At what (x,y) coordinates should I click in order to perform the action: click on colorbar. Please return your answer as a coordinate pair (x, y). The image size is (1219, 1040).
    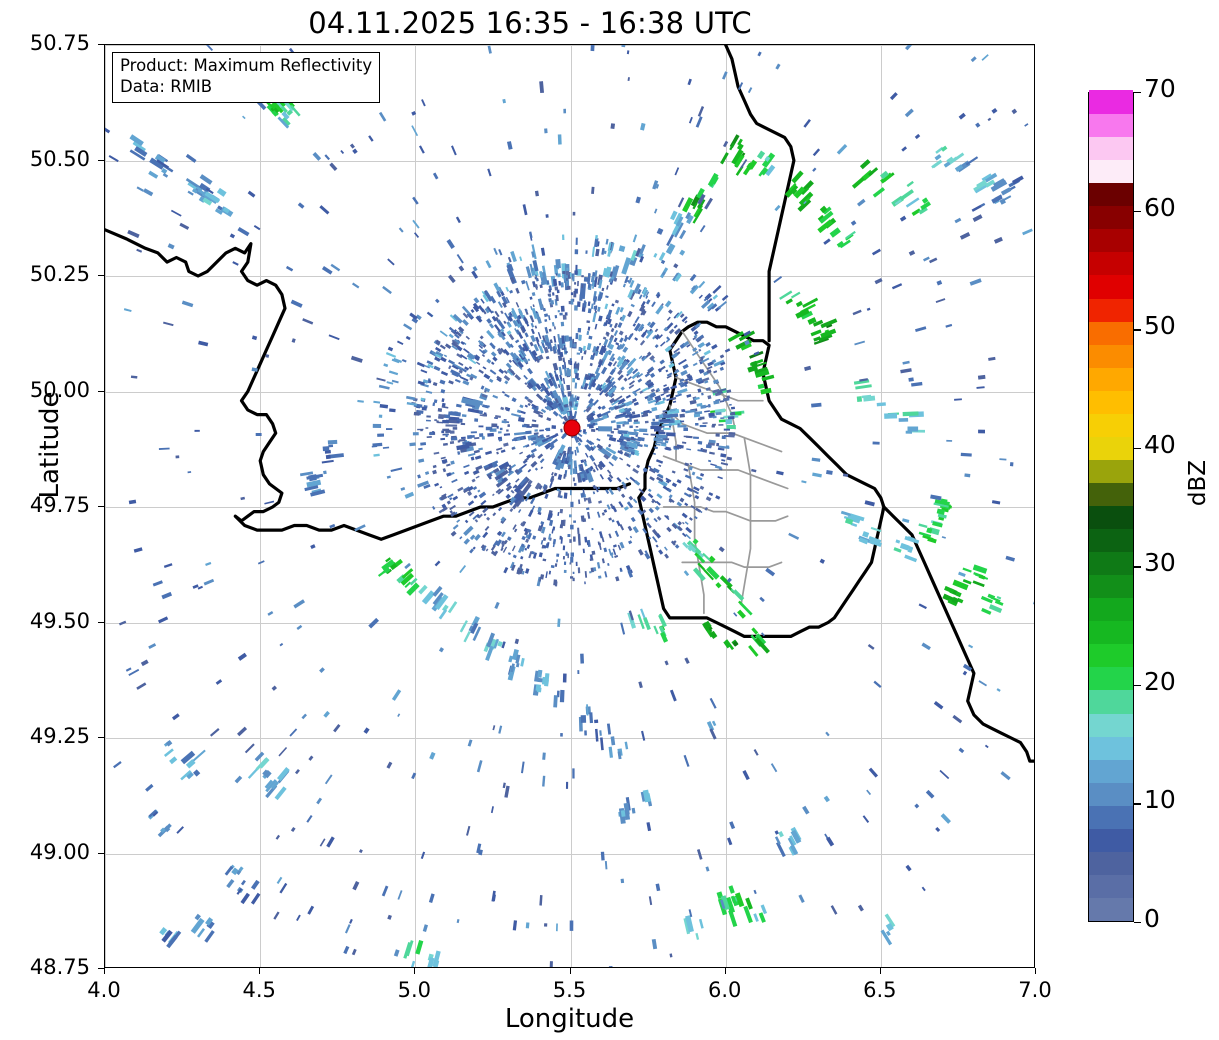
    Looking at the image, I should click on (1111, 506).